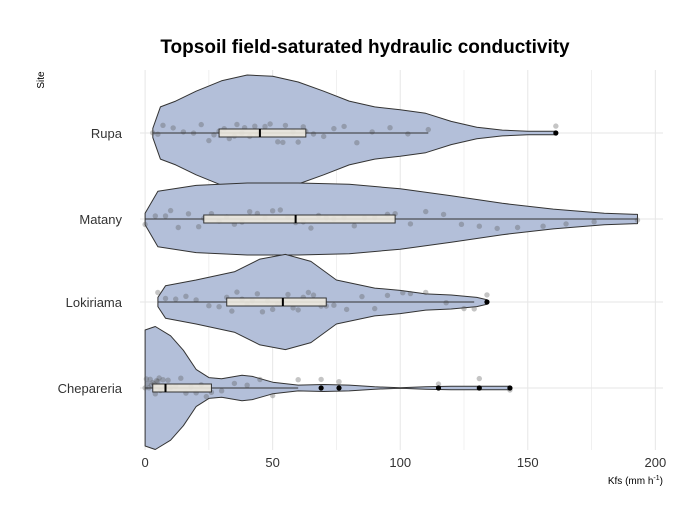 The width and height of the screenshot is (700, 525). Describe the element at coordinates (100, 219) in the screenshot. I see `y-tick-label: Matany` at that location.